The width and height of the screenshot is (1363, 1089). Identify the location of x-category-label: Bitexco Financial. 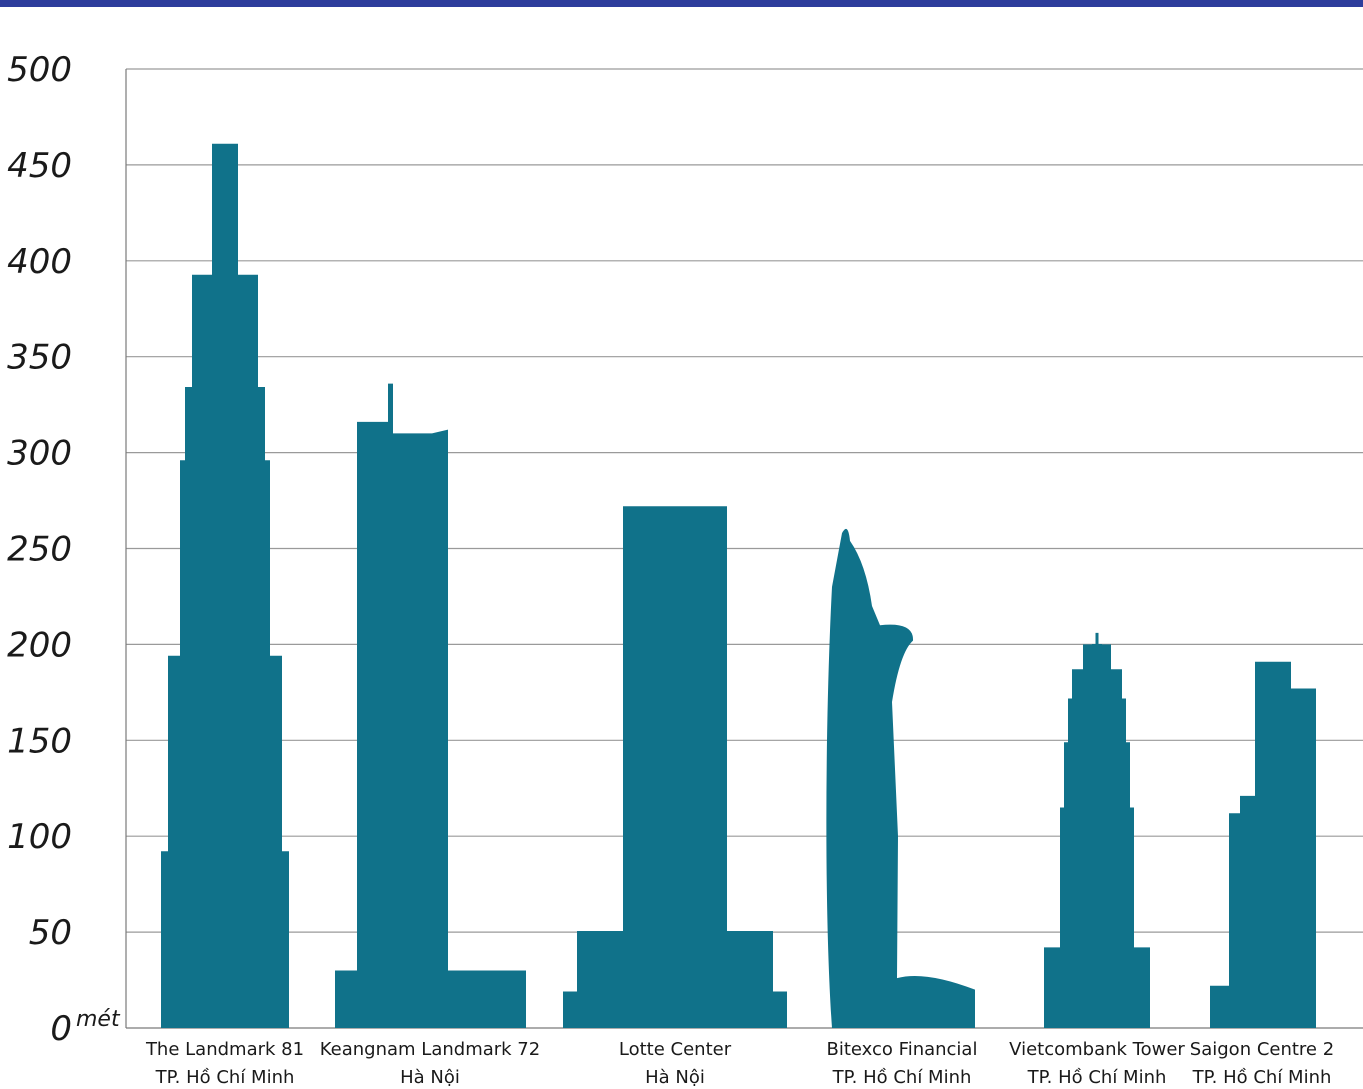
(902, 1049).